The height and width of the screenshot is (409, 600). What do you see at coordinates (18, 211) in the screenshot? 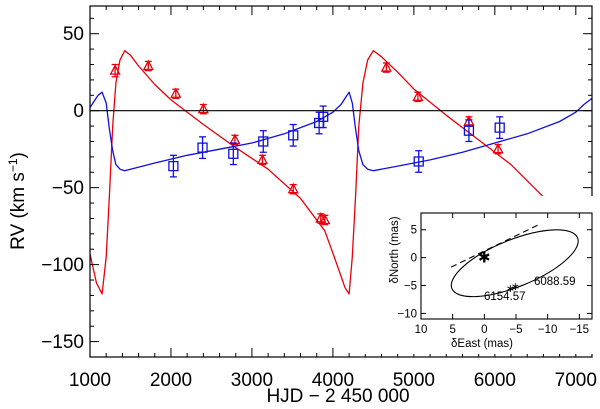
I see `y-axis-label-main: RV (km s` at bounding box center [18, 211].